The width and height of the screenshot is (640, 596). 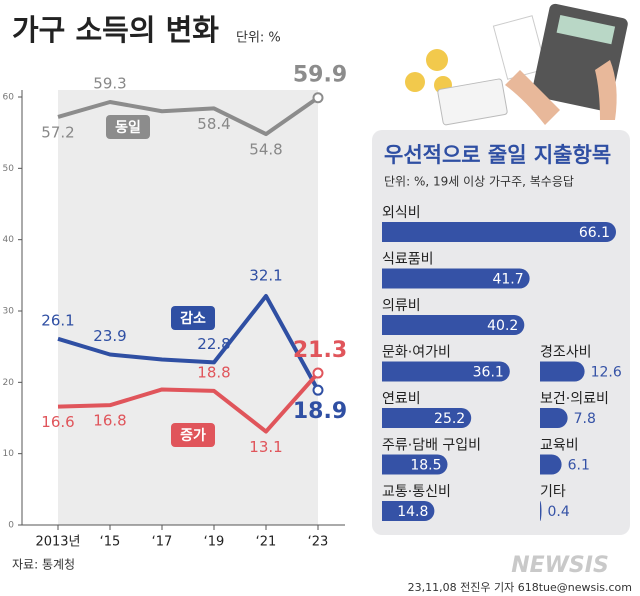 What do you see at coordinates (606, 373) in the screenshot?
I see `value-label: 12.6` at bounding box center [606, 373].